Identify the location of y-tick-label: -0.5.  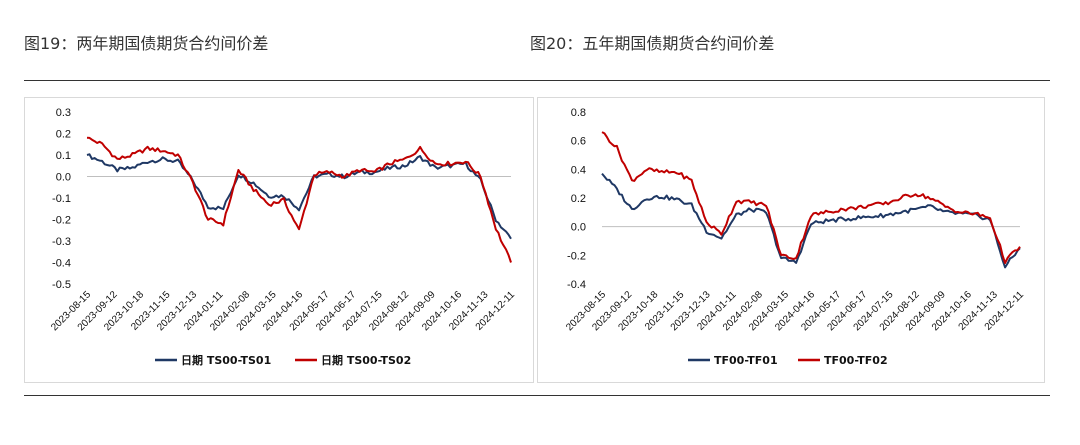
(61, 285).